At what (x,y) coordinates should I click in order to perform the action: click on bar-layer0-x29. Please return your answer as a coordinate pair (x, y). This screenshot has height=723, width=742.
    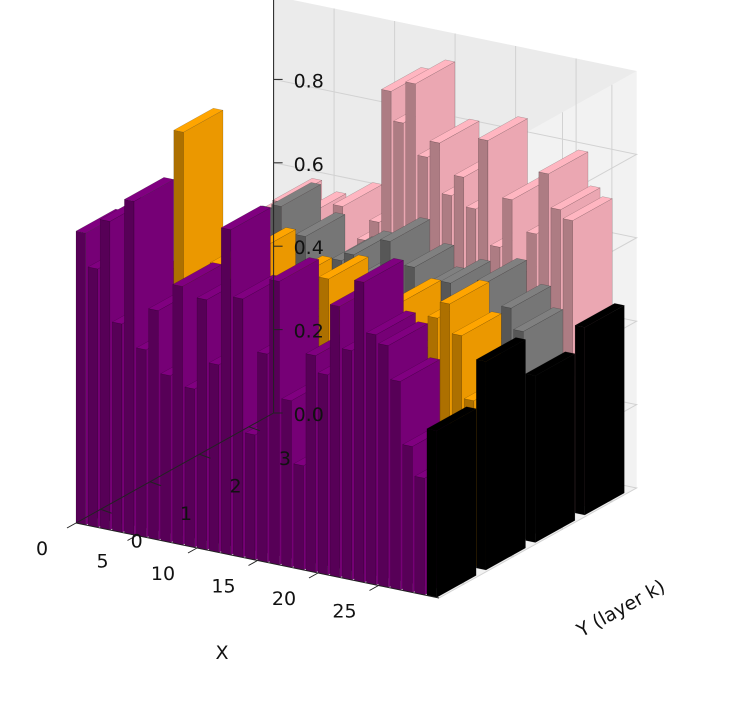
    Looking at the image, I should click on (451, 502).